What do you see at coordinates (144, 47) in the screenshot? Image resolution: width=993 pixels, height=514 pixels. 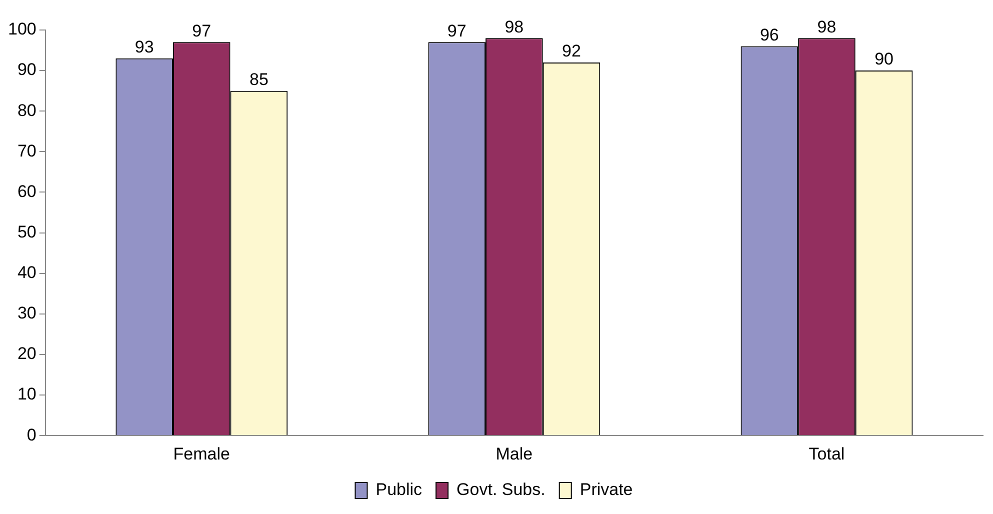 I see `data-label: 93` at bounding box center [144, 47].